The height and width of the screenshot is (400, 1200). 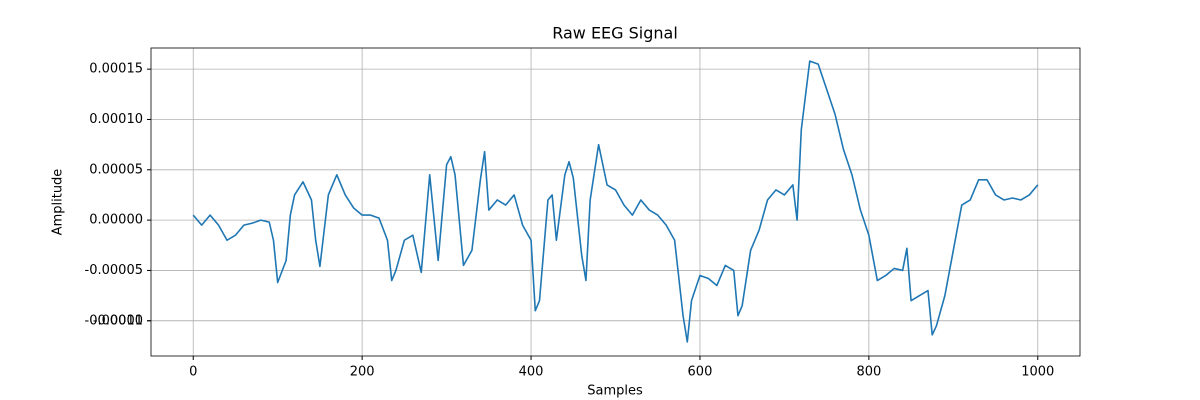 I want to click on y-tick-label: 0.00005, so click(x=116, y=169).